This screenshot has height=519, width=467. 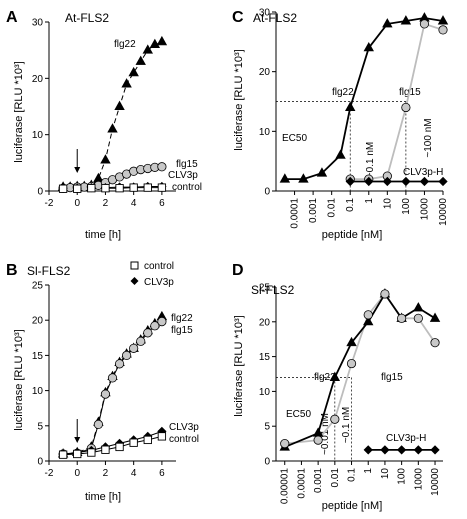 I want to click on panel-b-xlabel: time [h], so click(x=103, y=497).